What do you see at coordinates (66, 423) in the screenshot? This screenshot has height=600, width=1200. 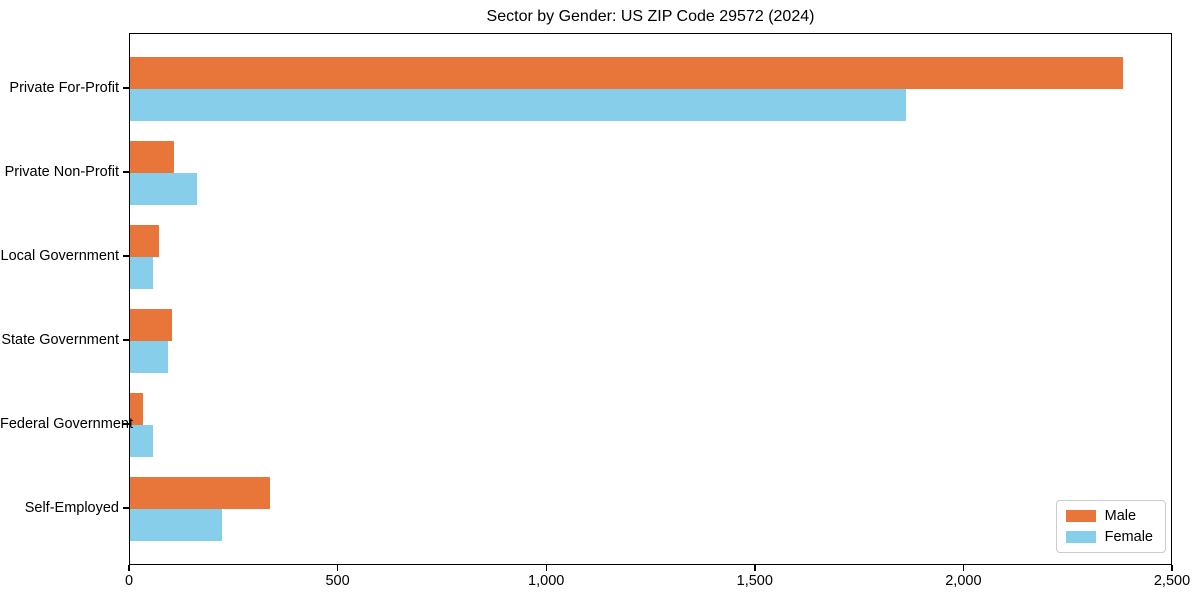 I see `y-tick-label-federal-government: Federal Government` at bounding box center [66, 423].